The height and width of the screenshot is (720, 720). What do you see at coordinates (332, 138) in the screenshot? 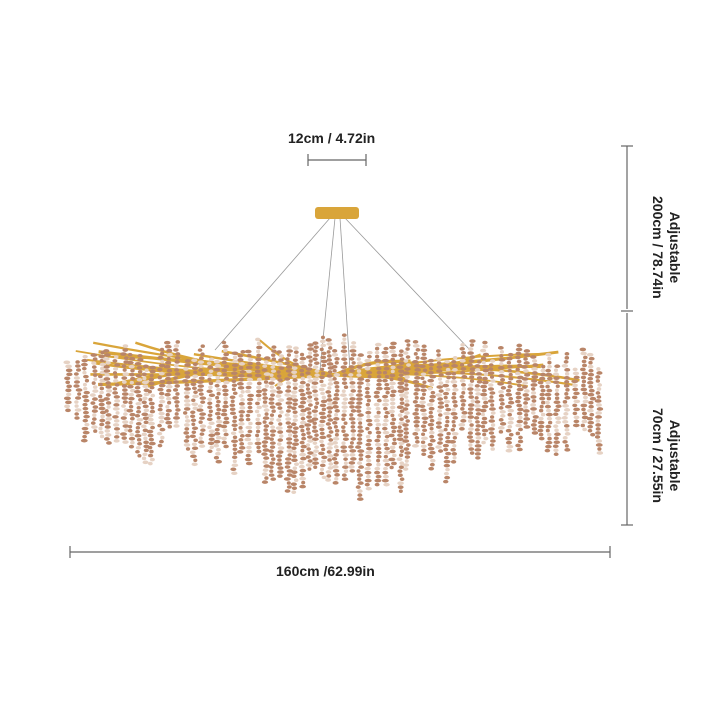
I see `canopy-width-label: 12cm / 4.72in` at bounding box center [332, 138].